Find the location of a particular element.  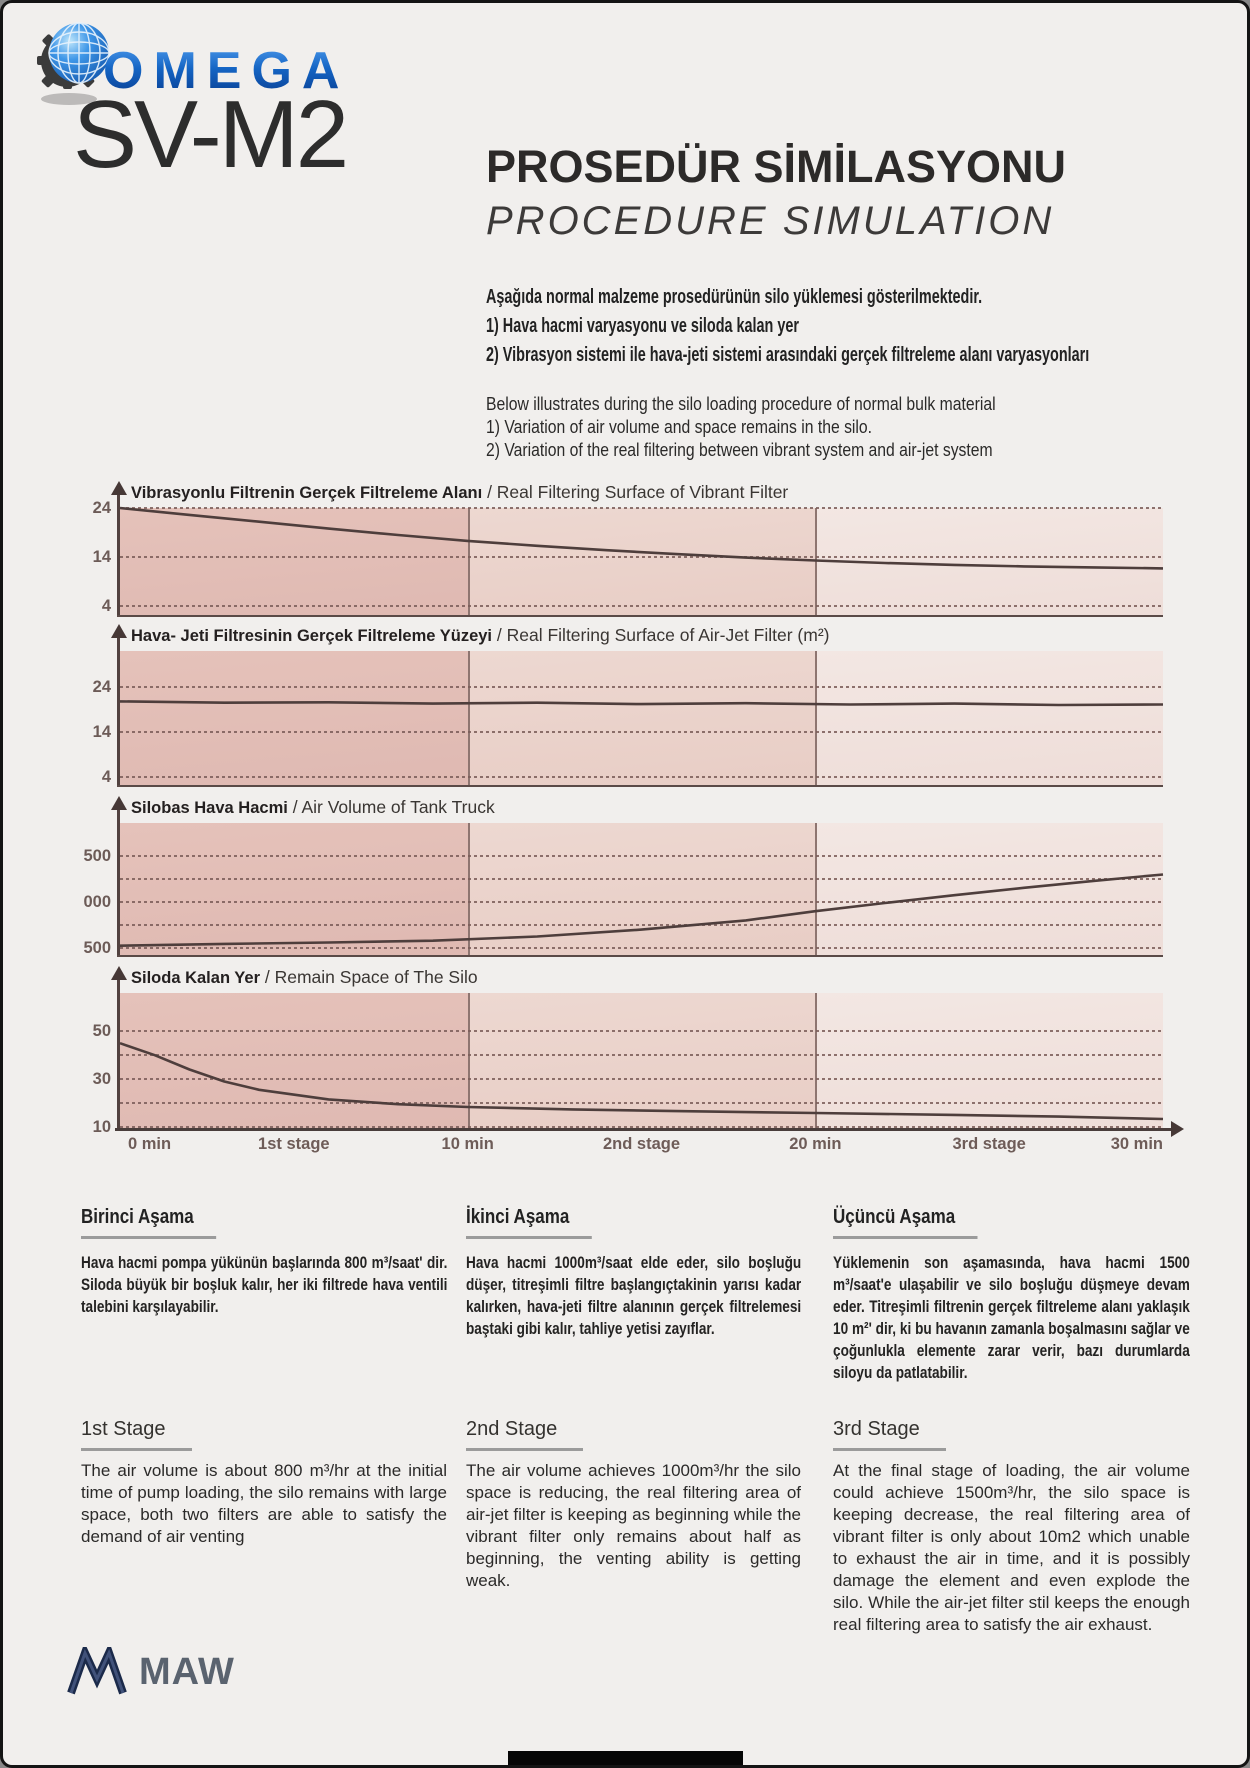

y-tick-label: 30 is located at coordinates (101, 1079).